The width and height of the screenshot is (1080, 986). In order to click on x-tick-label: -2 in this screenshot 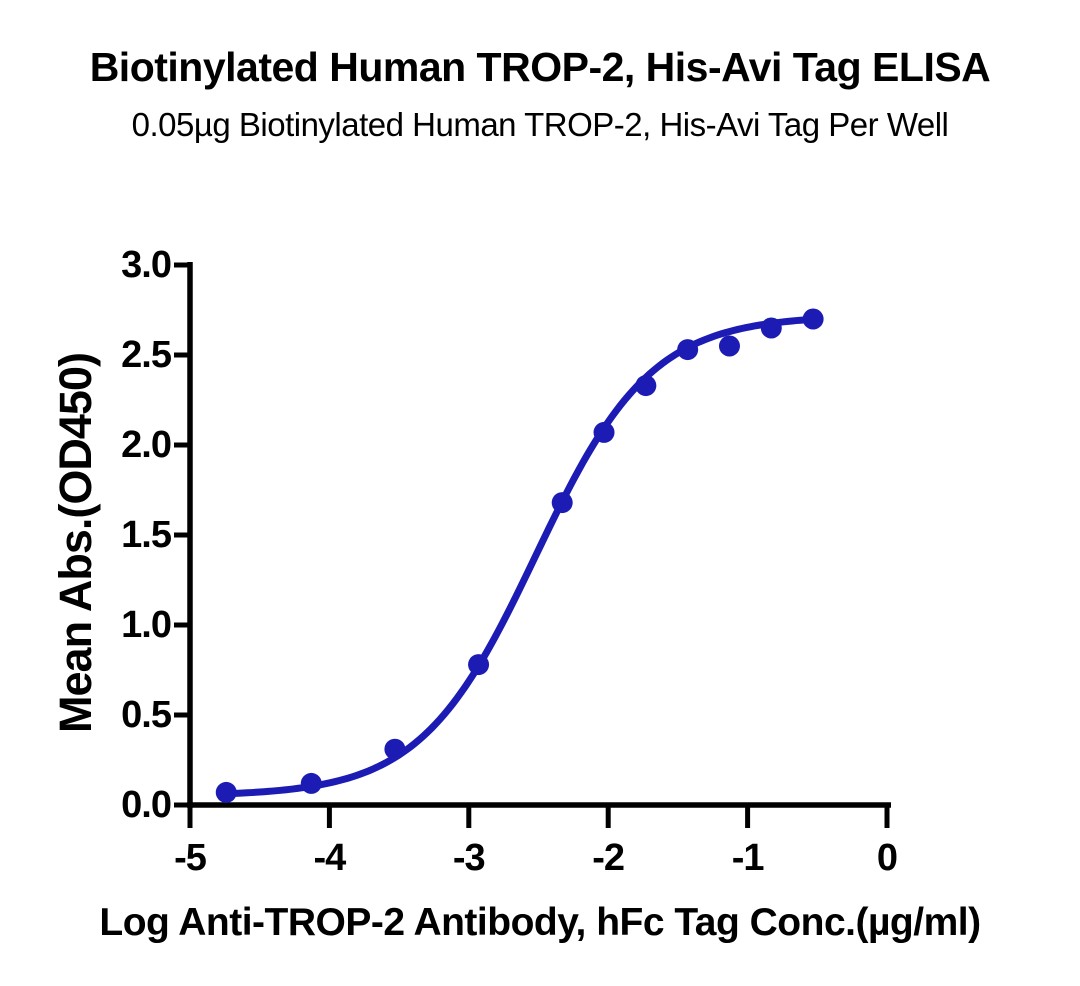, I will do `click(608, 858)`.